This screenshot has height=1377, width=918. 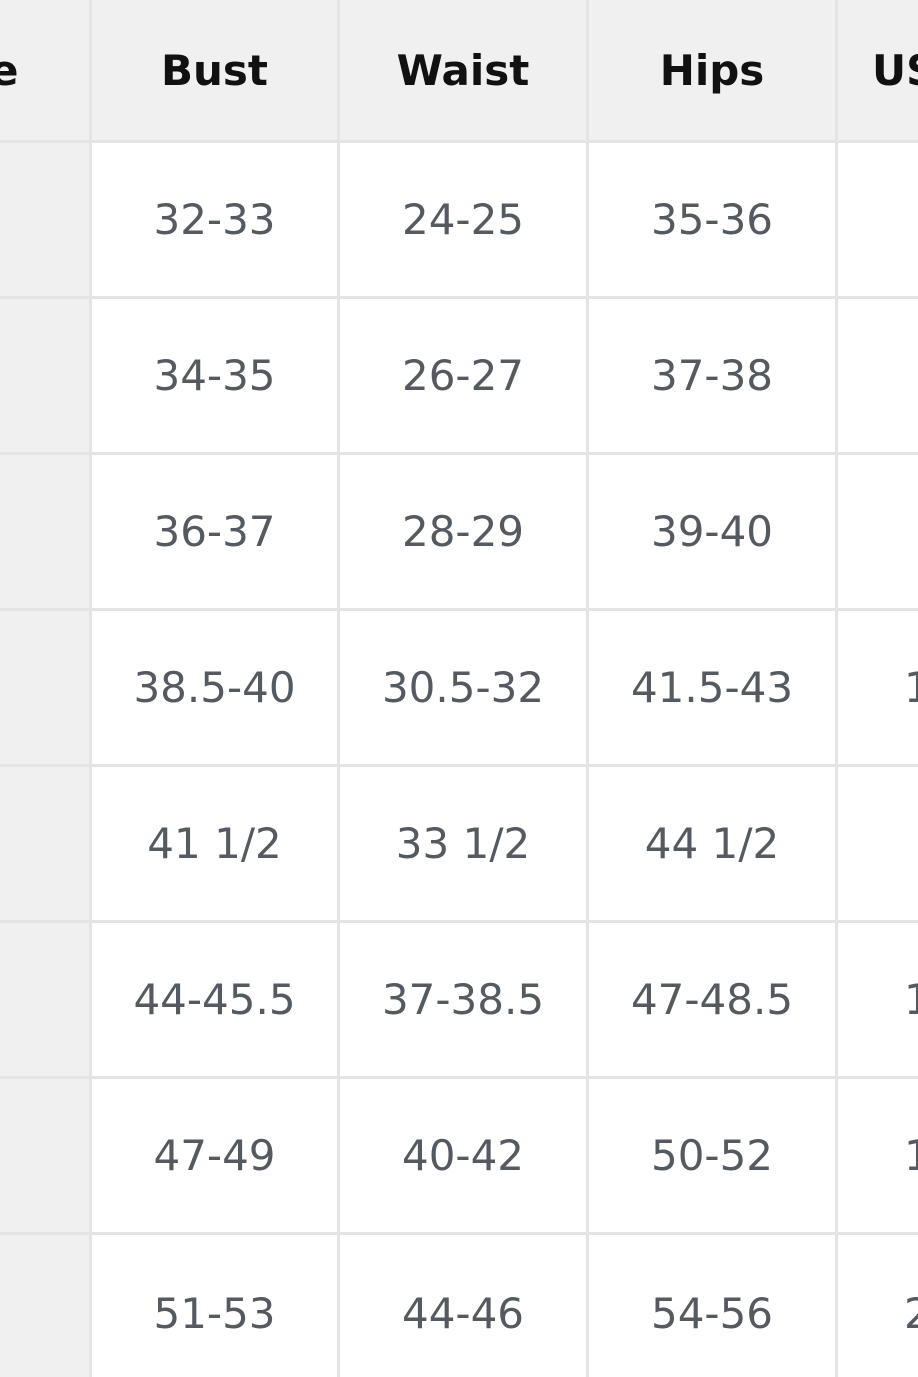 I want to click on measure-cell: 41 1/2, so click(x=216, y=845).